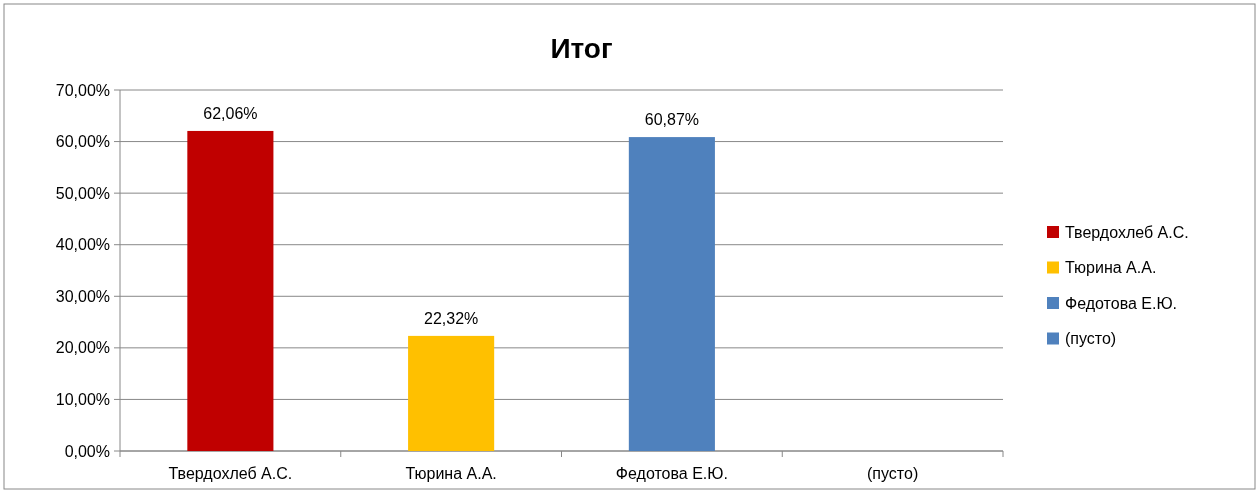  What do you see at coordinates (672, 120) in the screenshot?
I see `data-label: 60,87%` at bounding box center [672, 120].